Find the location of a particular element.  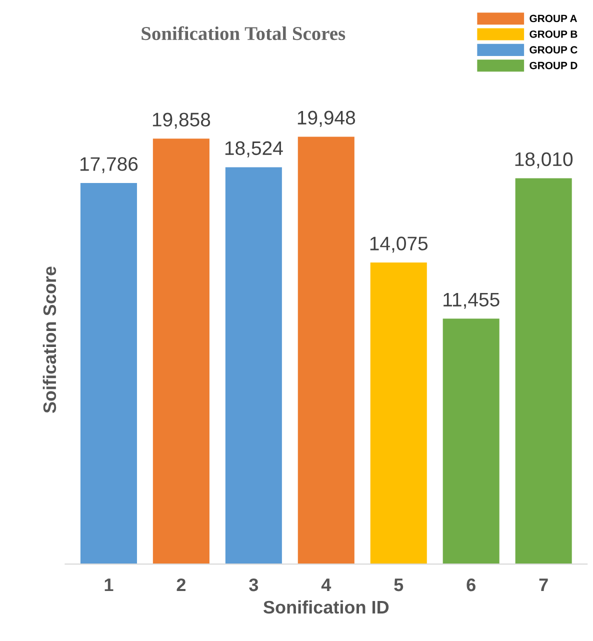

x-tick-label: 4 is located at coordinates (326, 585).